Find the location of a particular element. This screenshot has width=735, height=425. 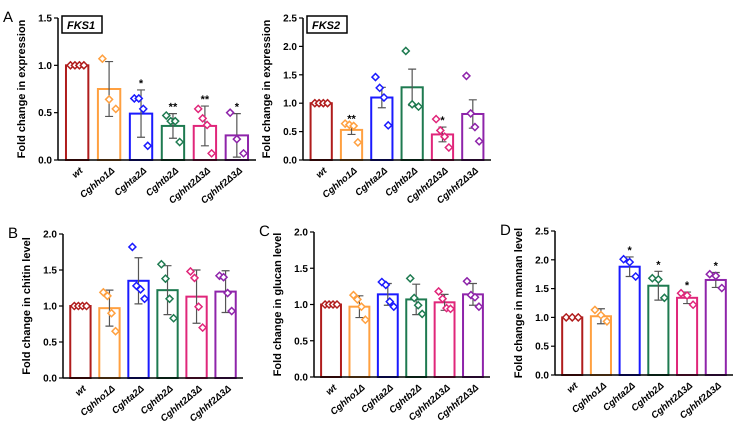

chart-title: FKS1 is located at coordinates (81, 26).